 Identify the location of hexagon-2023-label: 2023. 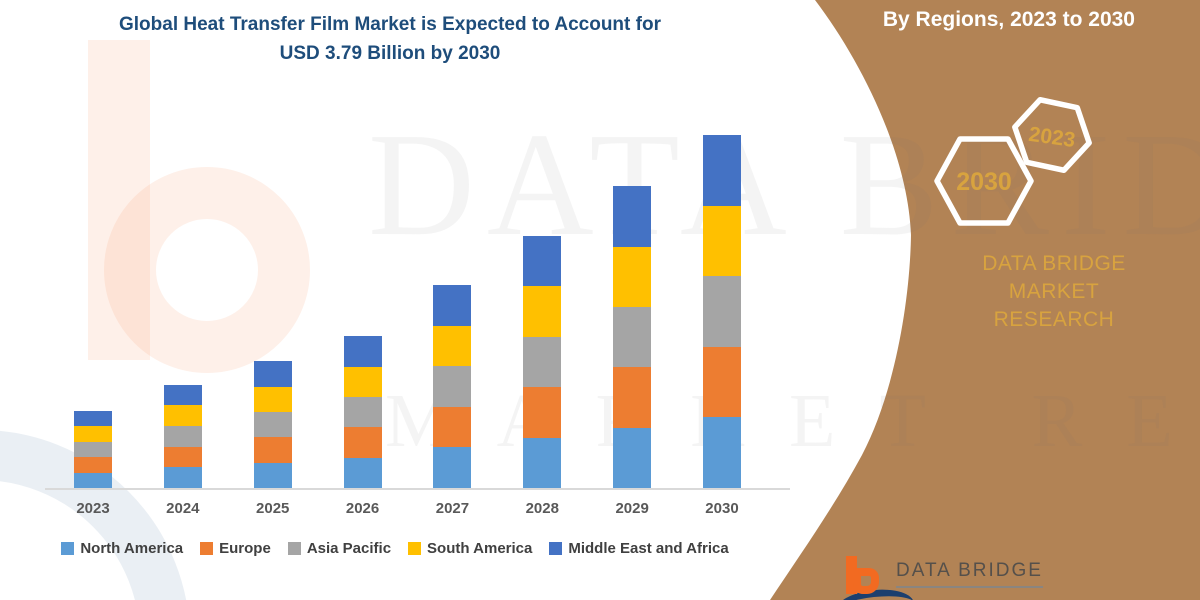
(1051, 137).